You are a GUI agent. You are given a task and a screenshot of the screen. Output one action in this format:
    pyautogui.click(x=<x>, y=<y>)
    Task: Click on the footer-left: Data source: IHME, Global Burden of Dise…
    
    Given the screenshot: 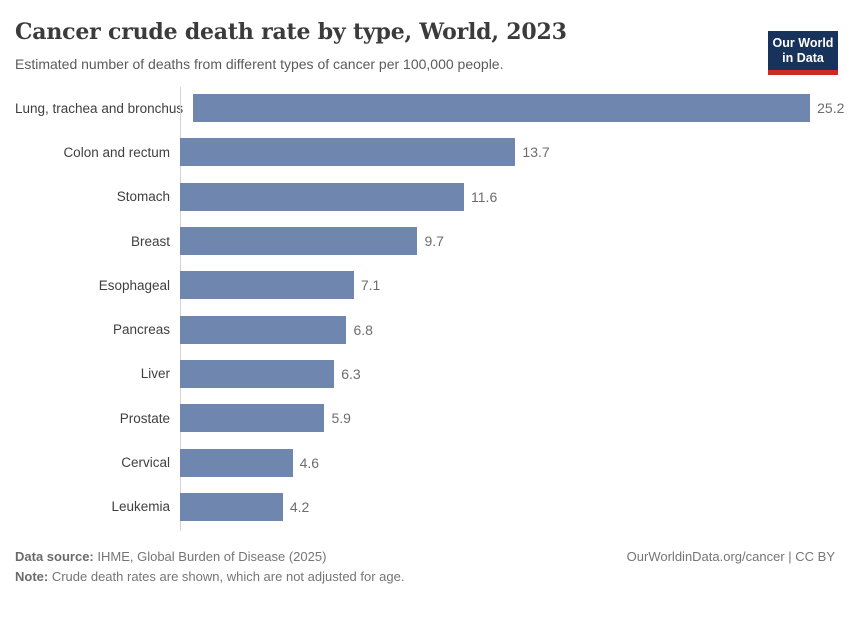 What is the action you would take?
    pyautogui.click(x=210, y=567)
    